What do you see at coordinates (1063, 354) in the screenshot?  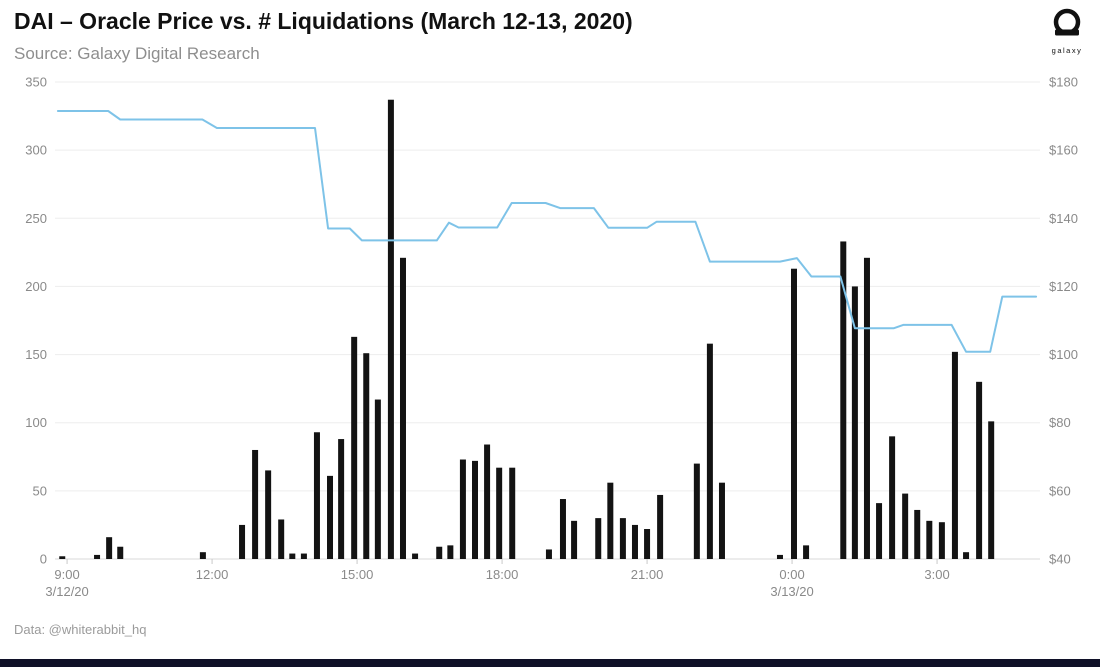 I see `right-axis-tick-label: $100` at bounding box center [1063, 354].